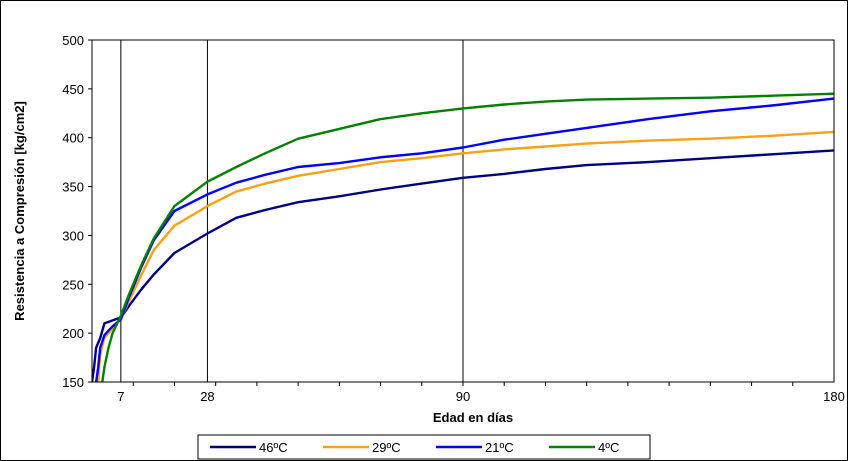 The height and width of the screenshot is (461, 848). What do you see at coordinates (499, 447) in the screenshot?
I see `legend-label: 21ºC` at bounding box center [499, 447].